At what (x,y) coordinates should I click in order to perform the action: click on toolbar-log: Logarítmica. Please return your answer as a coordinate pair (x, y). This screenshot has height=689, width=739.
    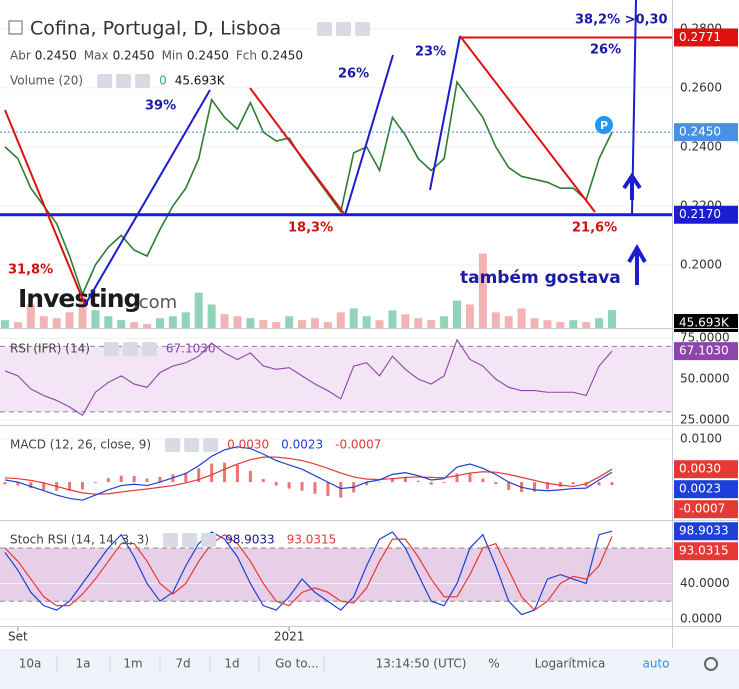
    Looking at the image, I should click on (570, 664).